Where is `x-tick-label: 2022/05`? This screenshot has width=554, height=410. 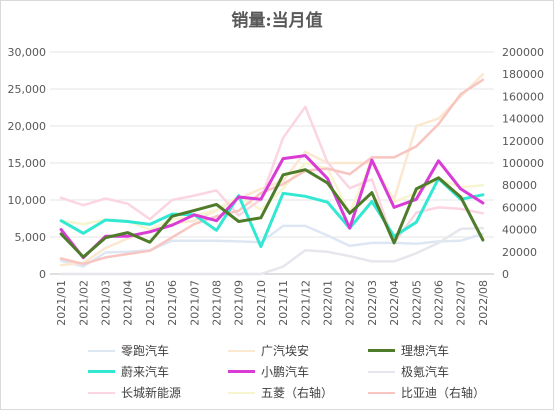 x-tick-label: 2022/05 is located at coordinates (416, 303).